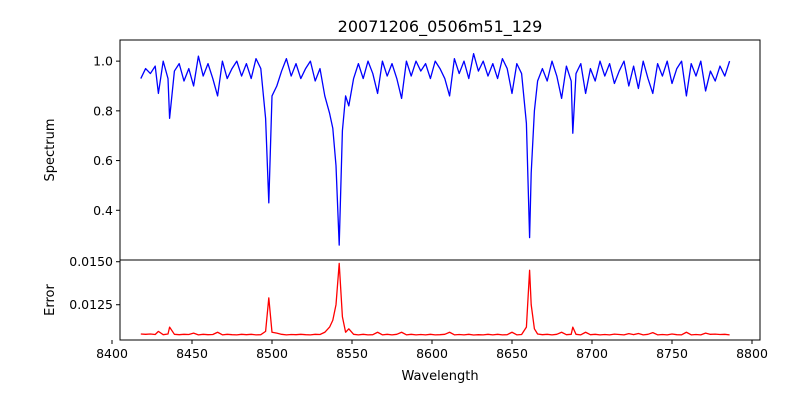  Describe the element at coordinates (592, 353) in the screenshot. I see `error-xtick-label: 8700` at that location.